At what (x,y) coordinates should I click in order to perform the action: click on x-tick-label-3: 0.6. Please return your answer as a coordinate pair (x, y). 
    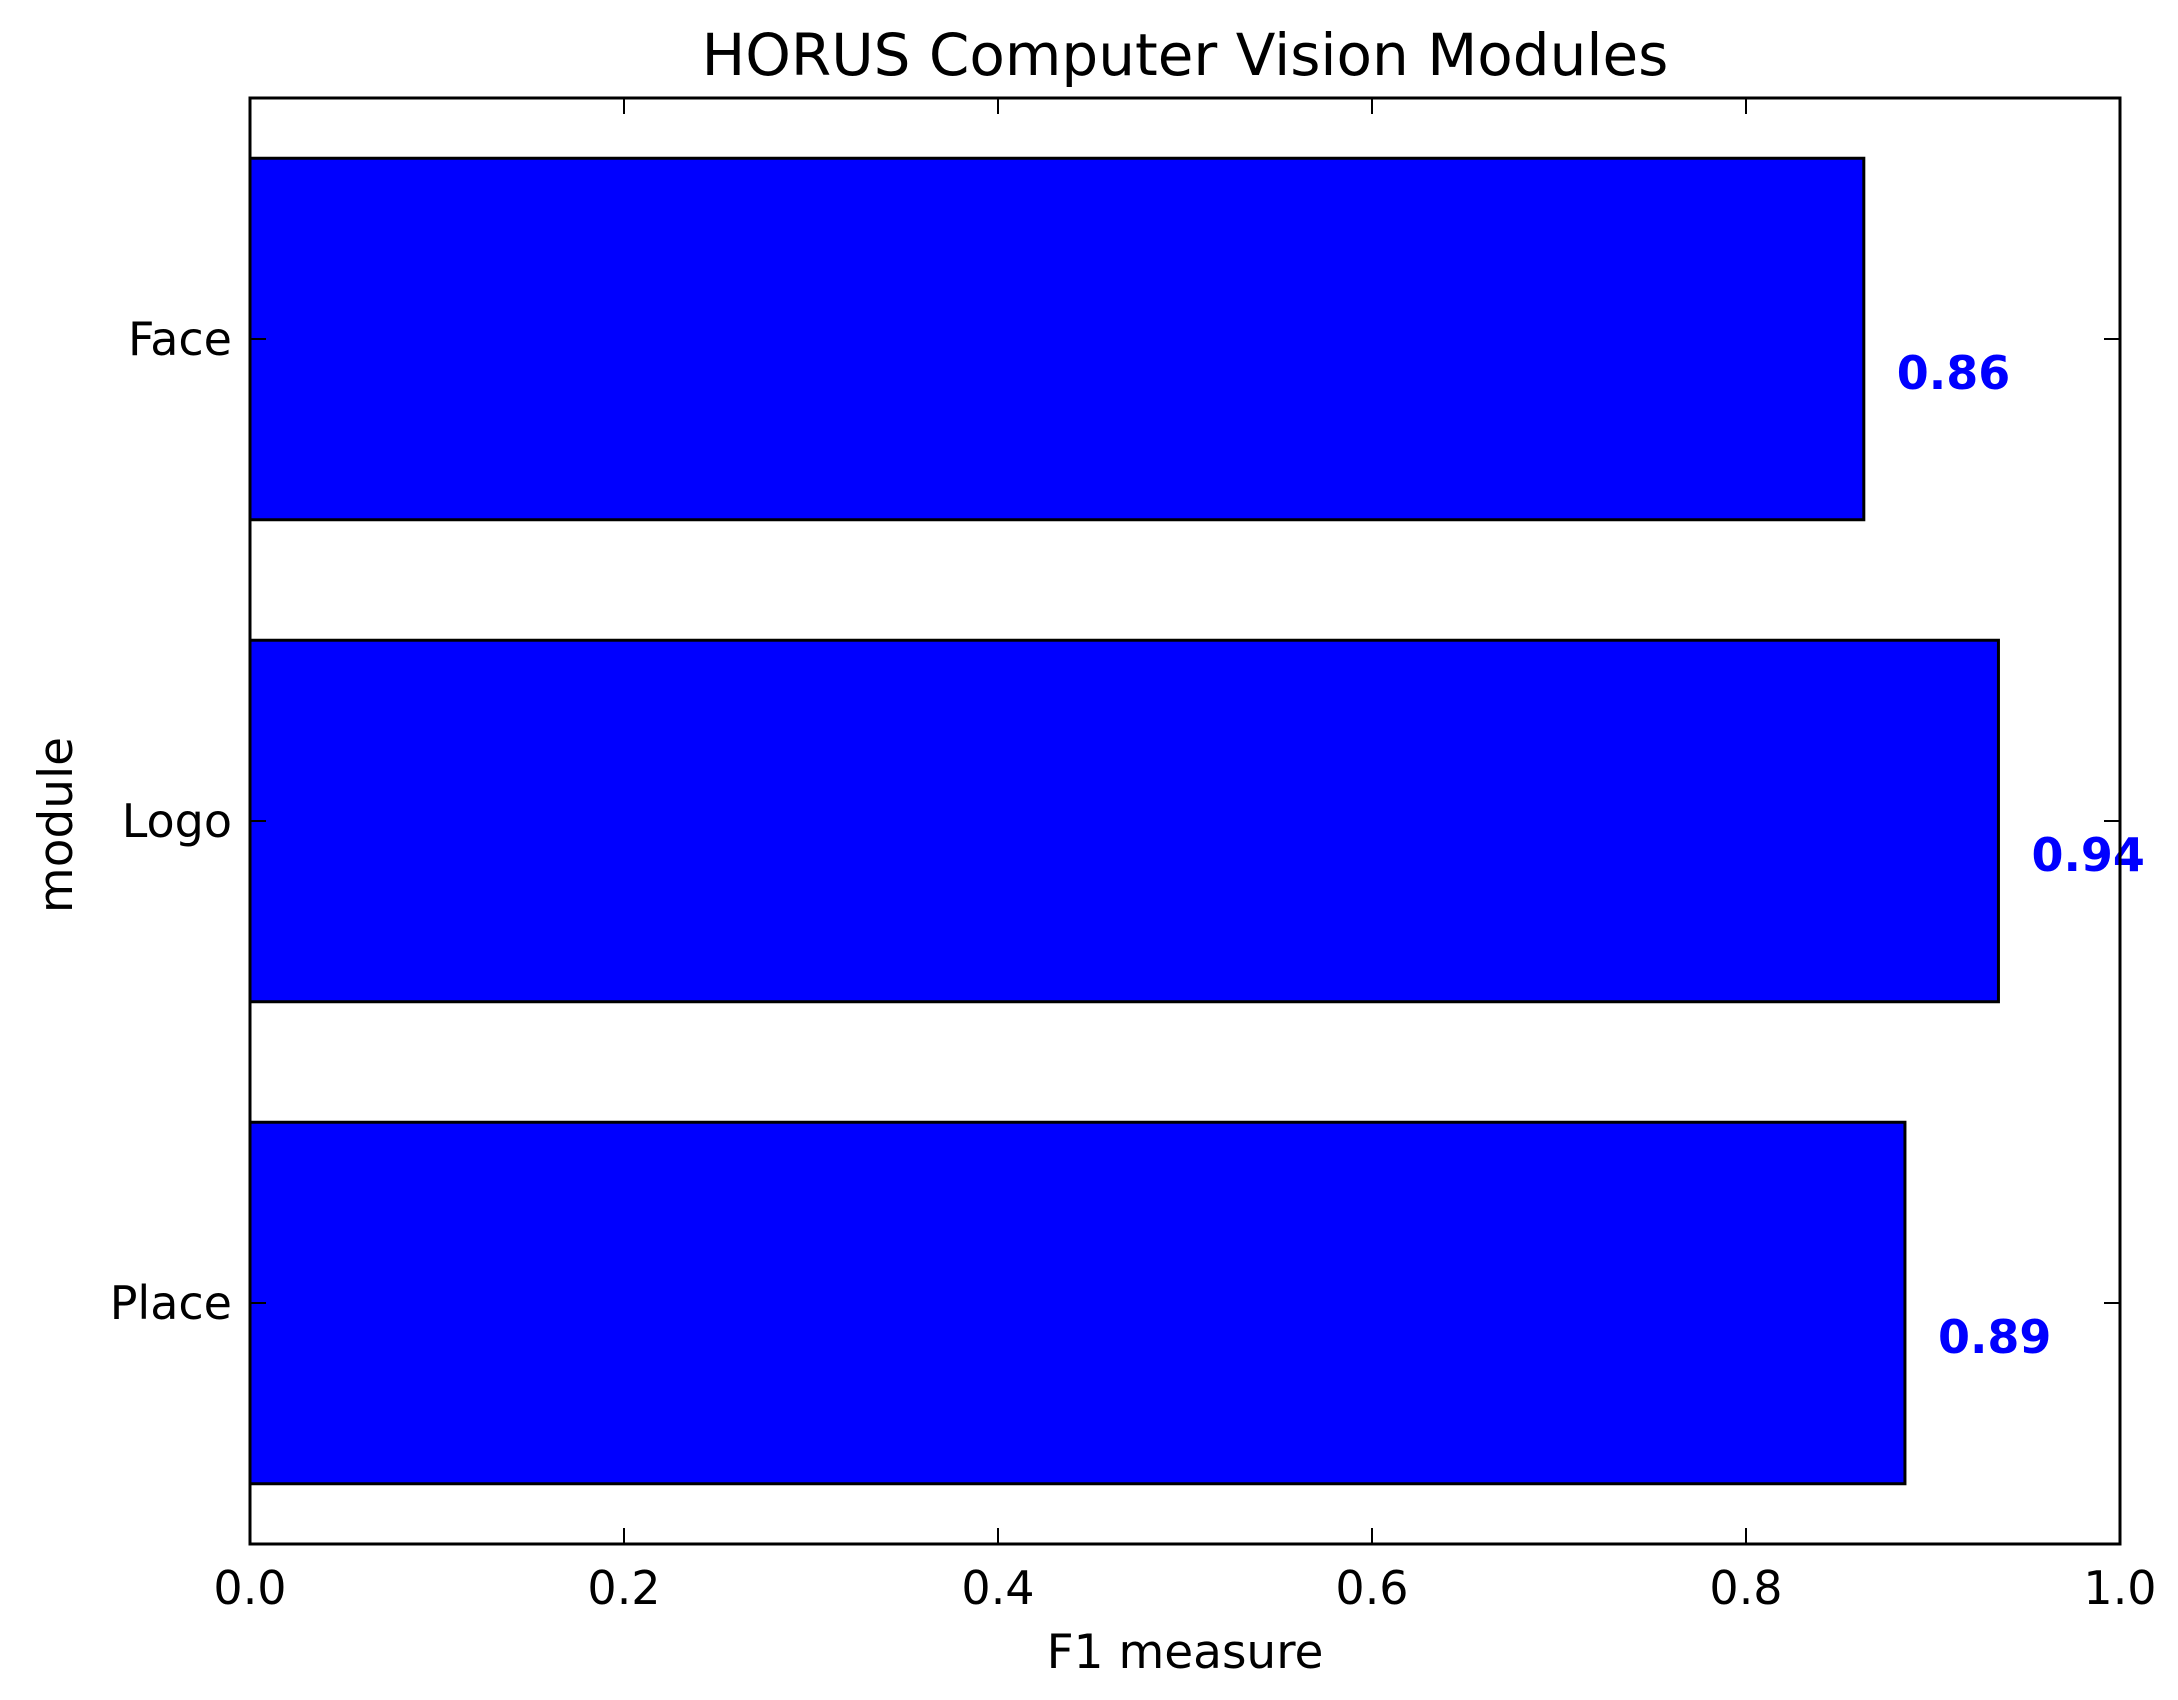
    Looking at the image, I should click on (1371, 1588).